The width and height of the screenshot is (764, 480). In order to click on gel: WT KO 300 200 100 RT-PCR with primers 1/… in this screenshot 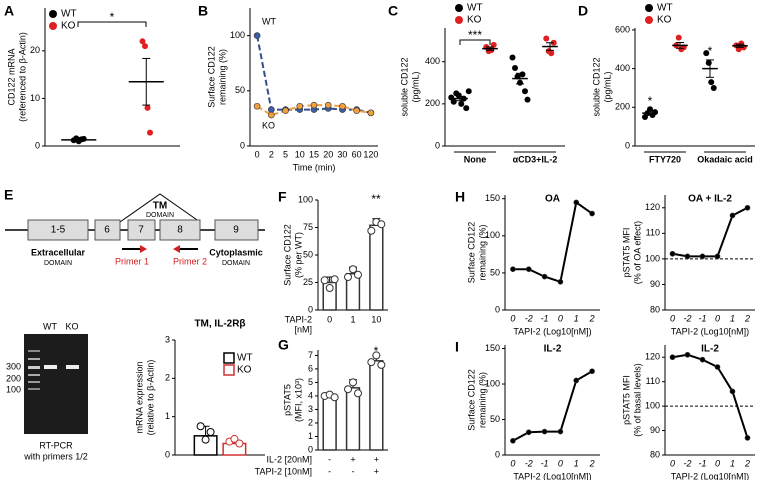, I will do `click(47, 391)`.